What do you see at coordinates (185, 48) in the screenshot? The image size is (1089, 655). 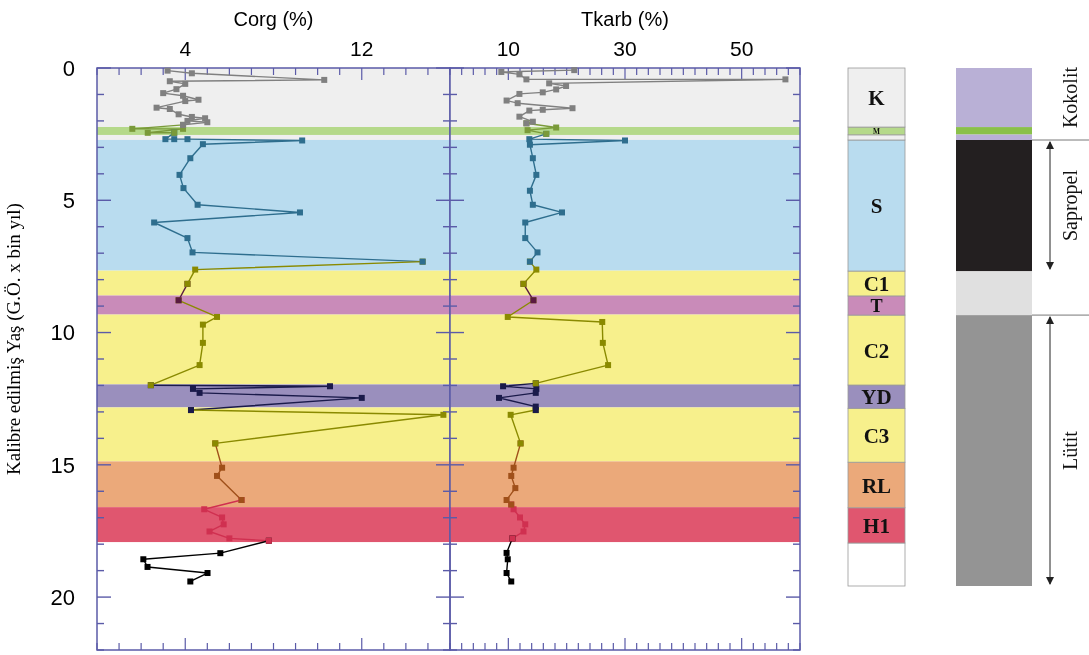 I see `x-tick-label: 4` at bounding box center [185, 48].